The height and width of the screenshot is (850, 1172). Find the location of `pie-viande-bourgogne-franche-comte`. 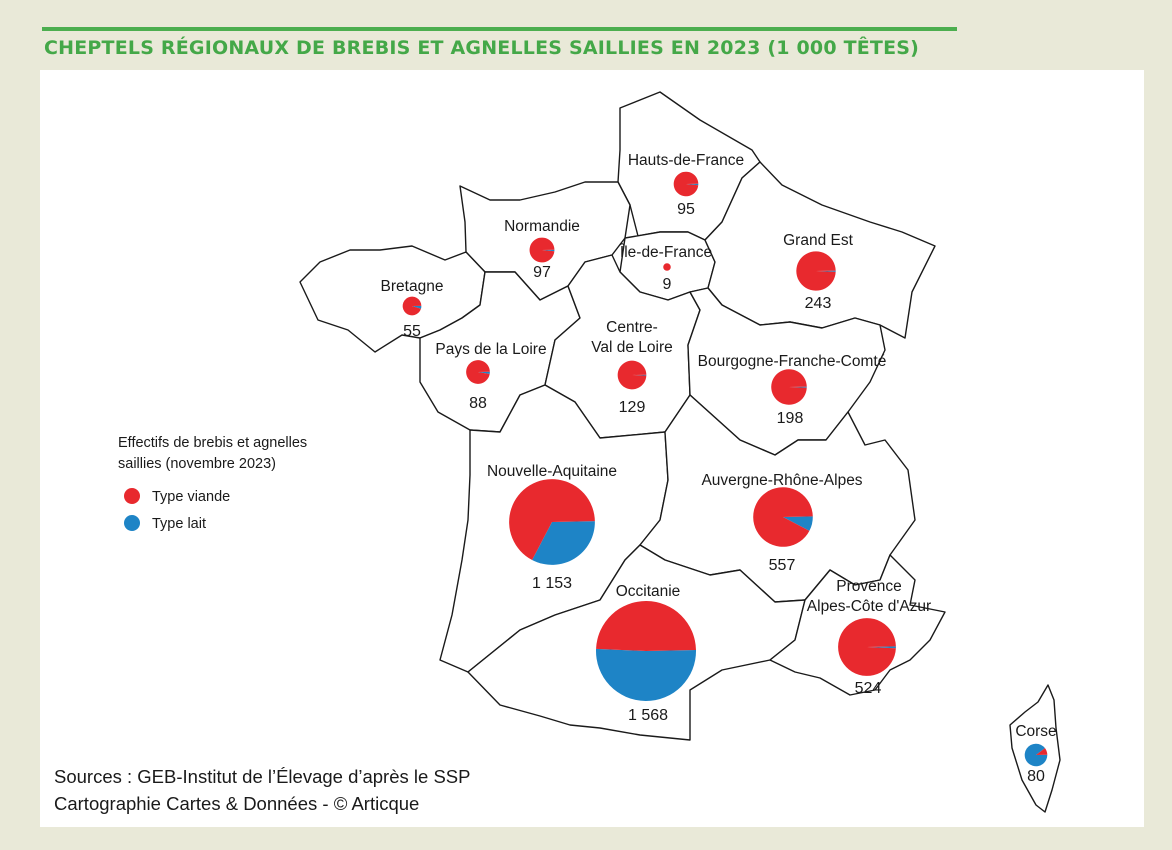

pie-viande-bourgogne-franche-comte is located at coordinates (789, 387).